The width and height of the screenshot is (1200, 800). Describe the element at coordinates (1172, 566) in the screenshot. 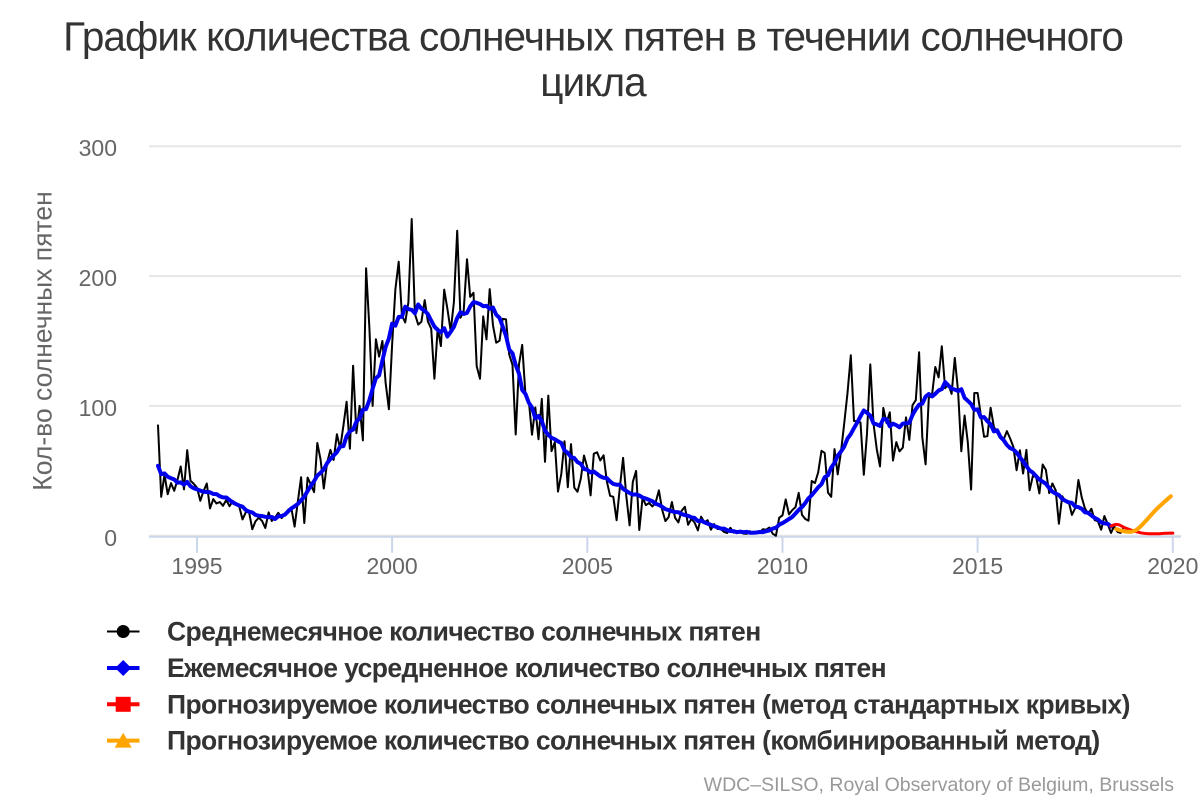

I see `svg-text: 2020` at that location.